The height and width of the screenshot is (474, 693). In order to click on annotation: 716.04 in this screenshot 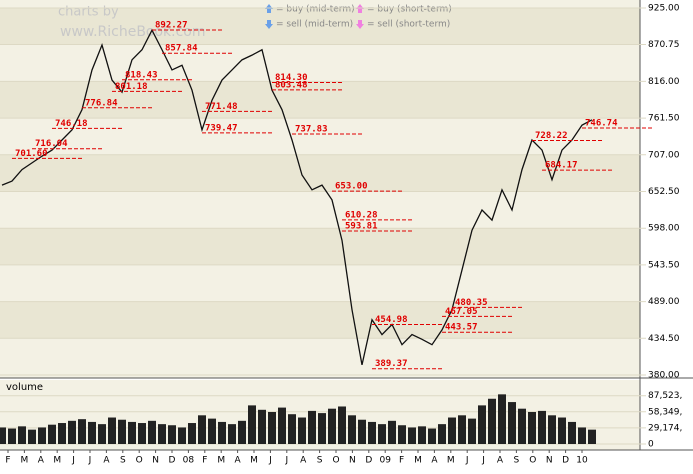, I will do `click(51, 144)`.